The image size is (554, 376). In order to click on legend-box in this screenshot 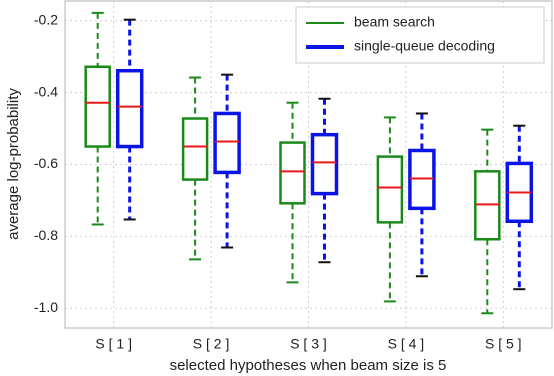, I will do `click(420, 35)`.